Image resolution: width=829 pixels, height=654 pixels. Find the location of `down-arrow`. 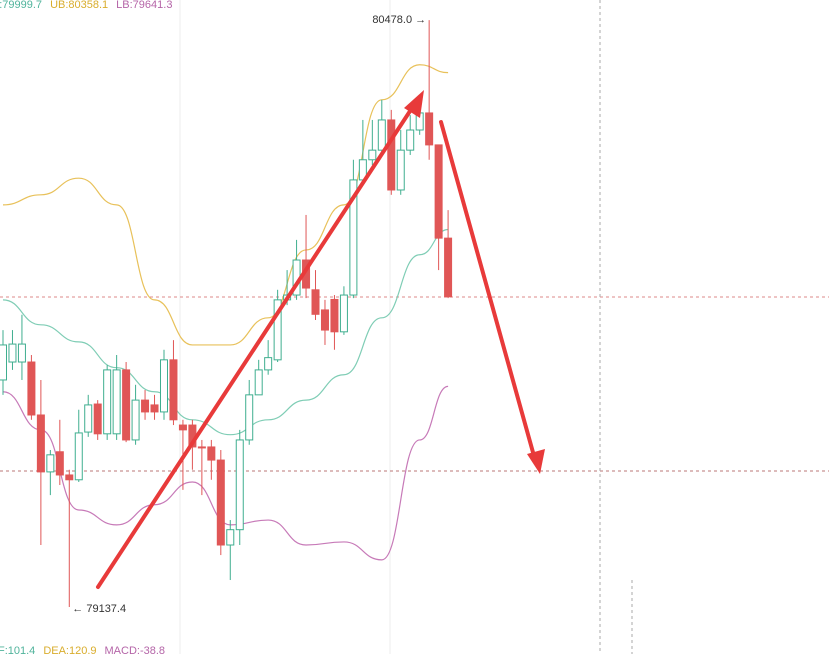

down-arrow is located at coordinates (487, 289).